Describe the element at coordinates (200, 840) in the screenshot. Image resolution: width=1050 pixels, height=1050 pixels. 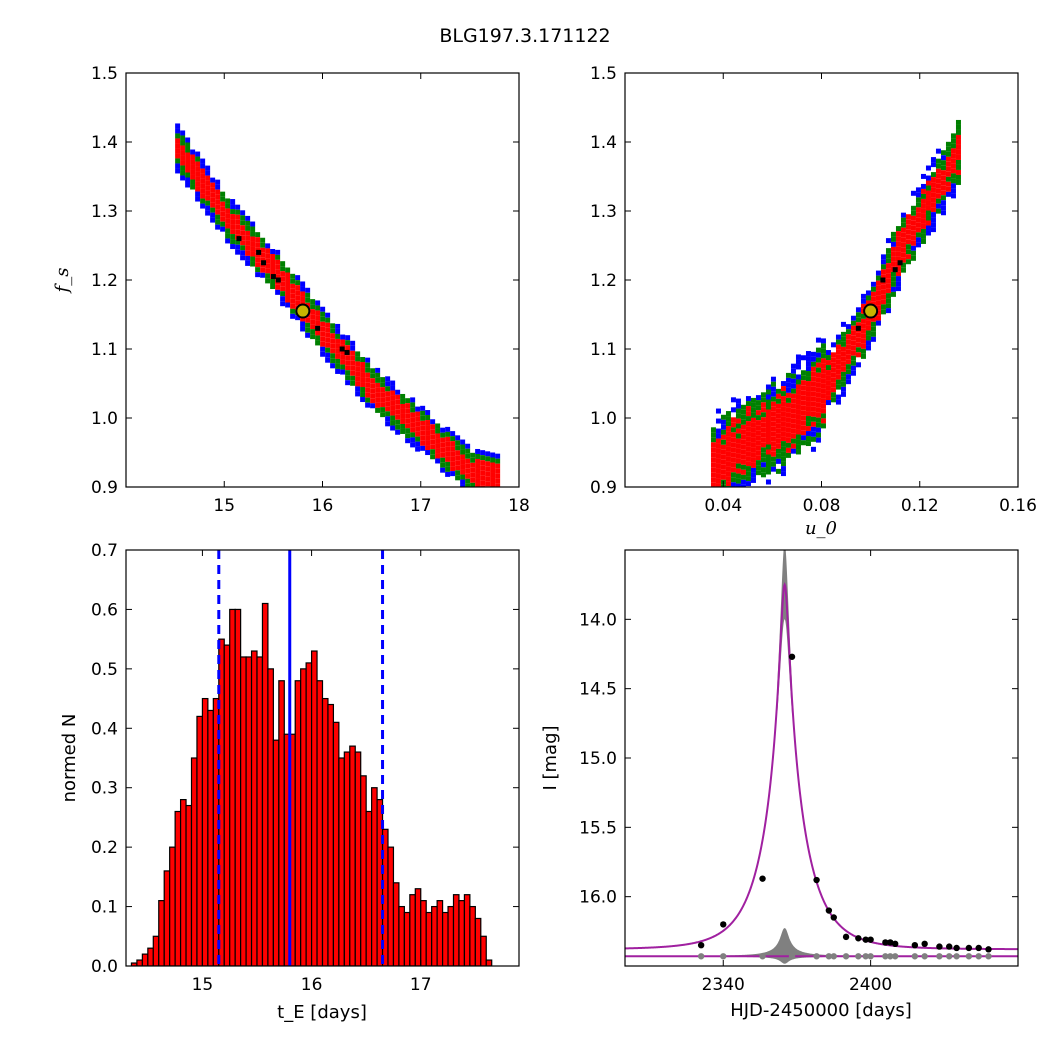
I see `histogram-bar` at that location.